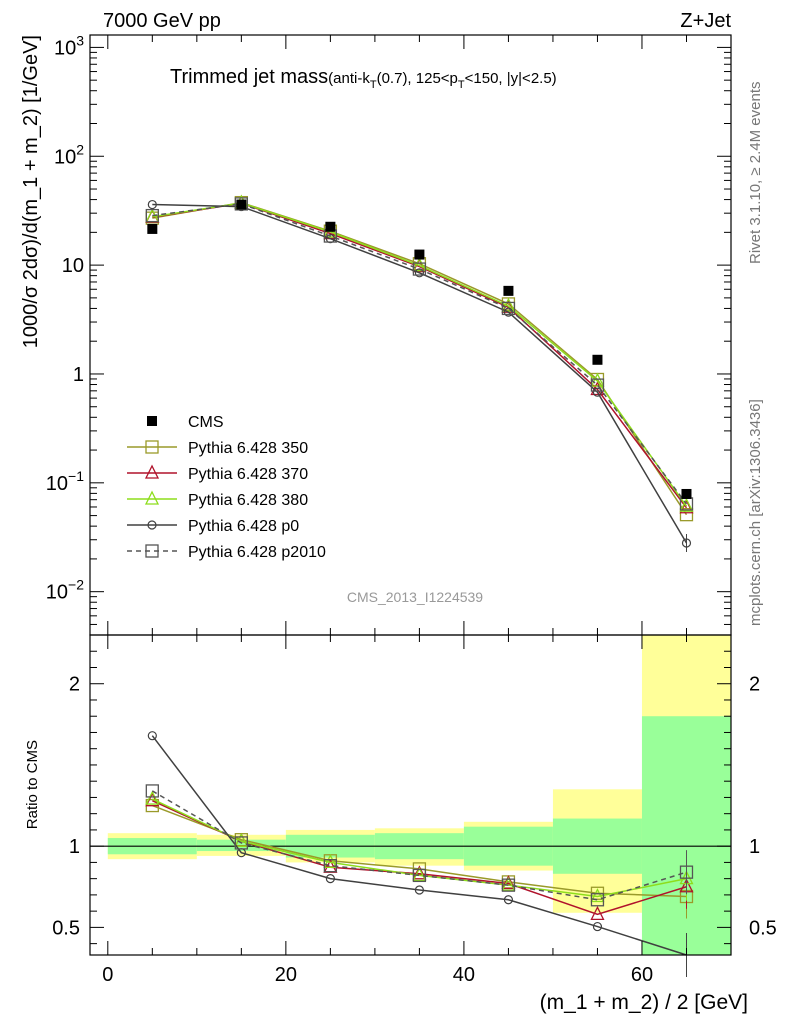 The image size is (786, 1024). What do you see at coordinates (286, 975) in the screenshot?
I see `x-tick-label: 20` at bounding box center [286, 975].